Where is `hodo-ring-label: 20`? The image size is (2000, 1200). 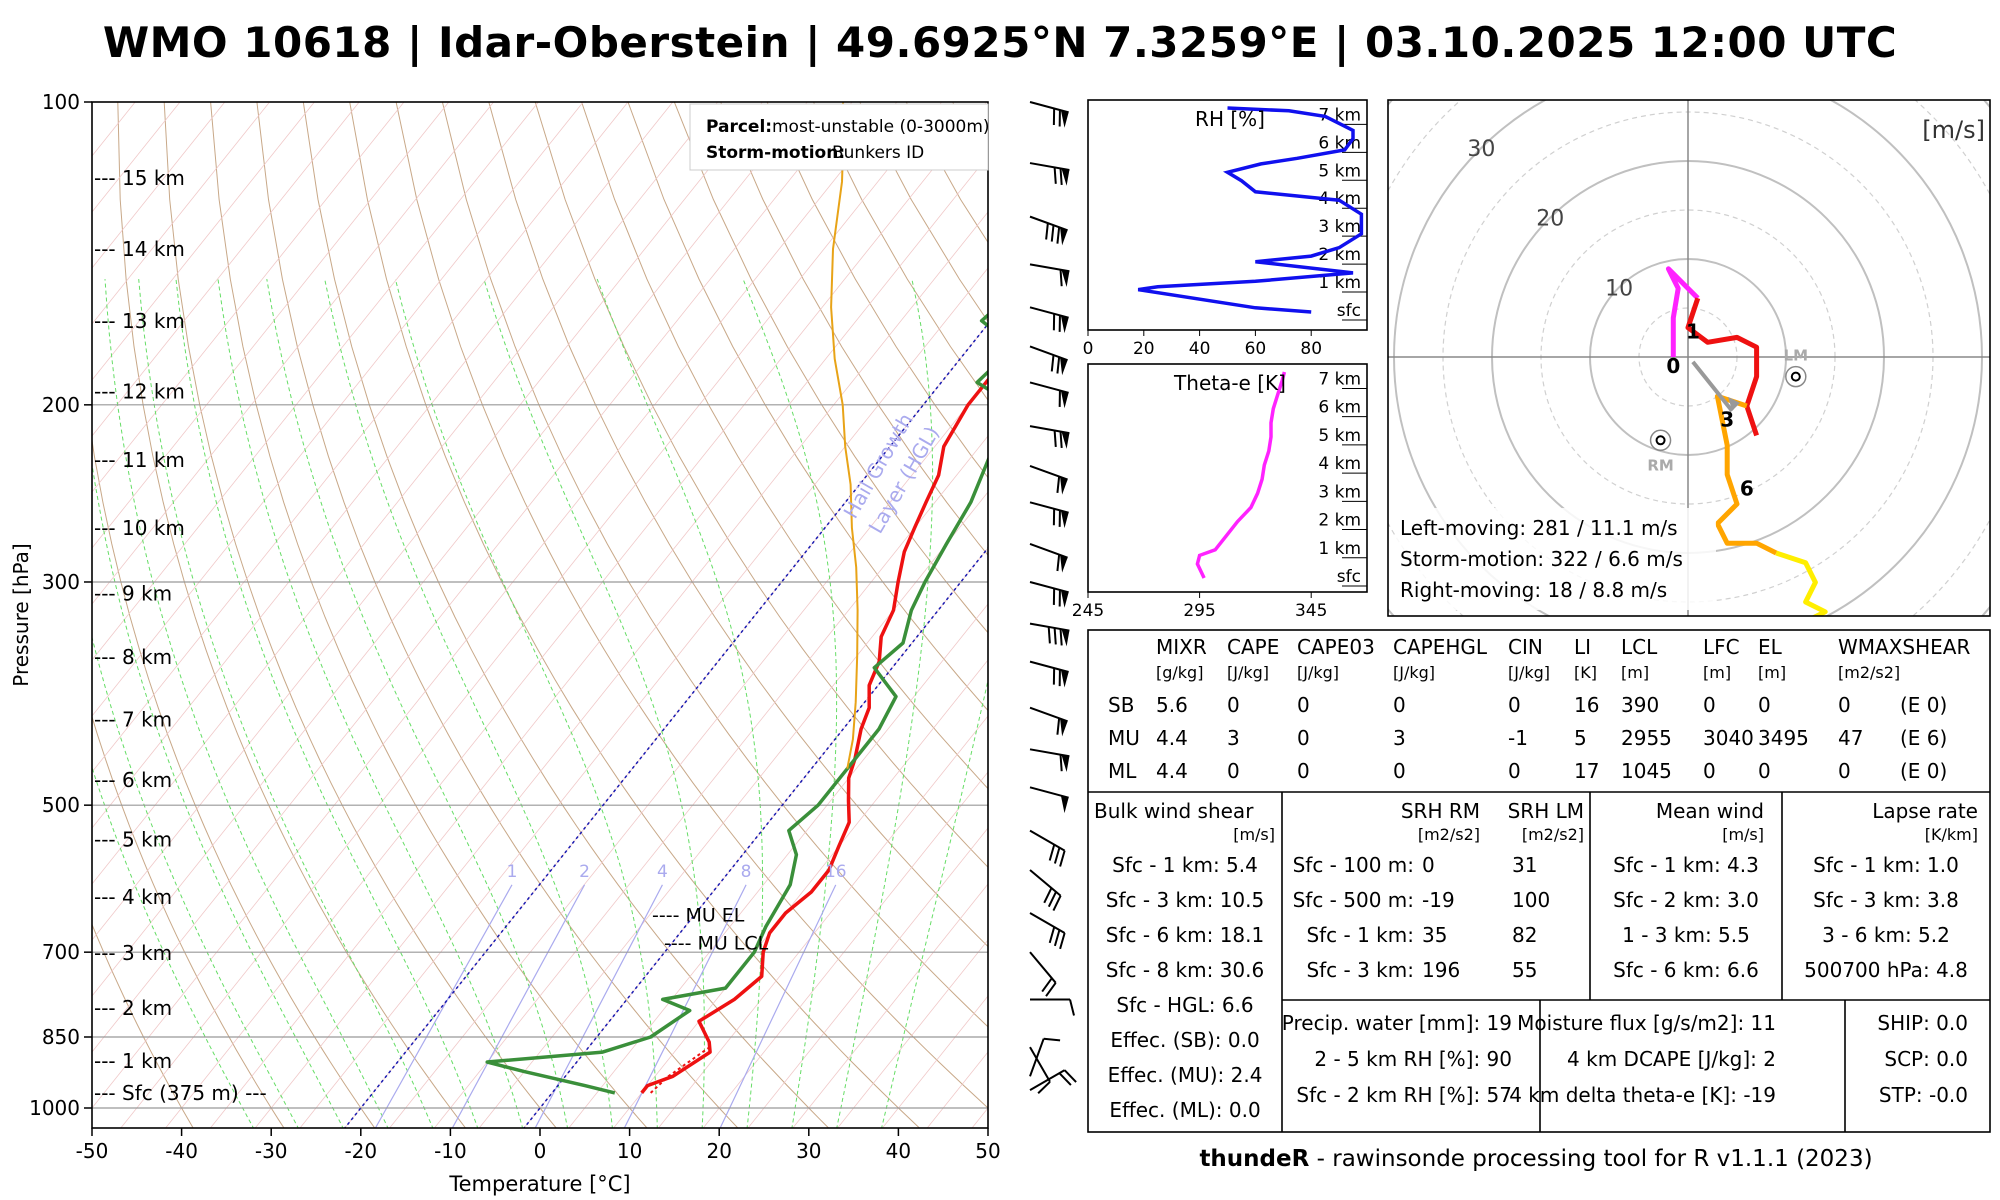 hodo-ring-label: 20 is located at coordinates (1550, 219).